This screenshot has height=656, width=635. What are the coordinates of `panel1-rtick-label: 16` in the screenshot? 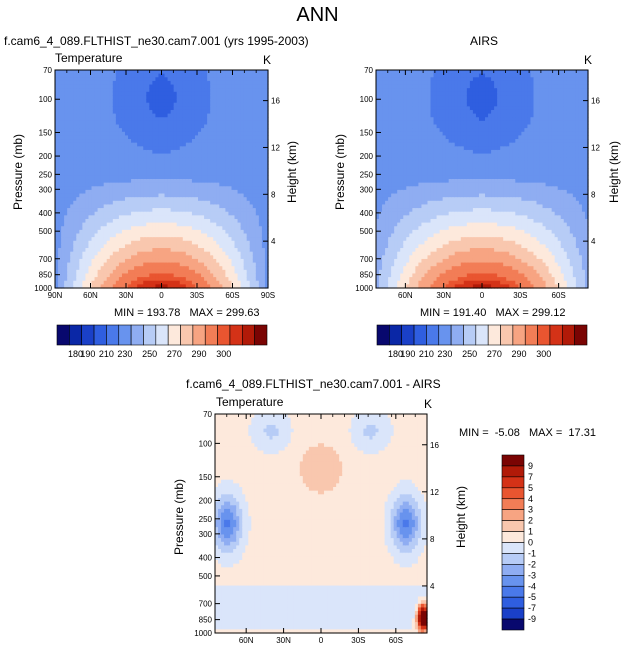 It's located at (275, 101).